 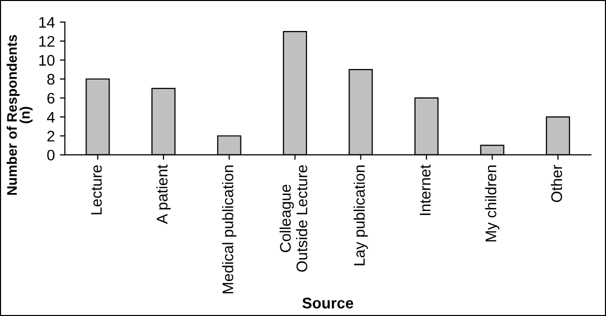 I want to click on y-tick-label: 6, so click(x=50, y=98).